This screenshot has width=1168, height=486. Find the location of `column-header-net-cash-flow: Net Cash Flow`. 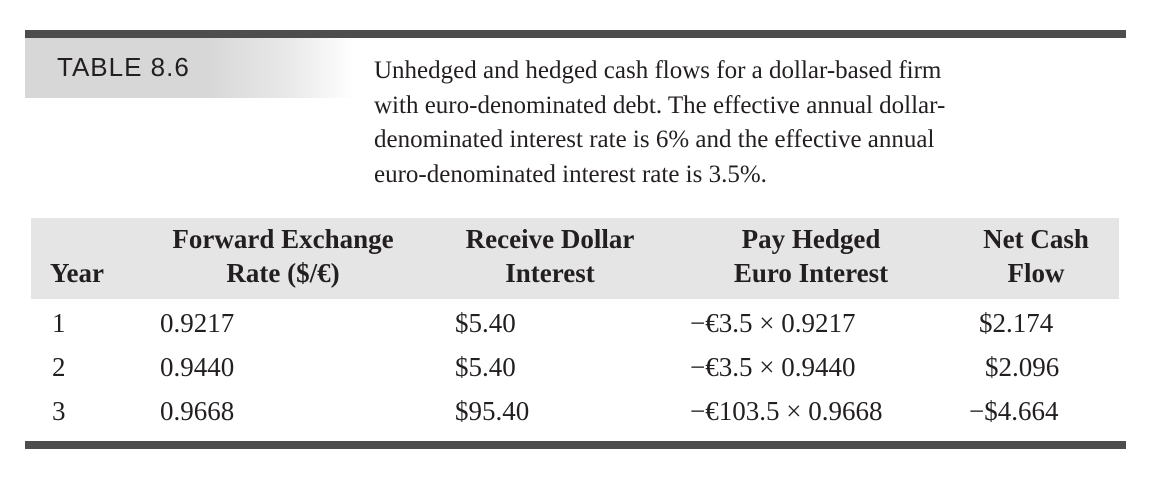

column-header-net-cash-flow: Net Cash Flow is located at coordinates (1036, 256).